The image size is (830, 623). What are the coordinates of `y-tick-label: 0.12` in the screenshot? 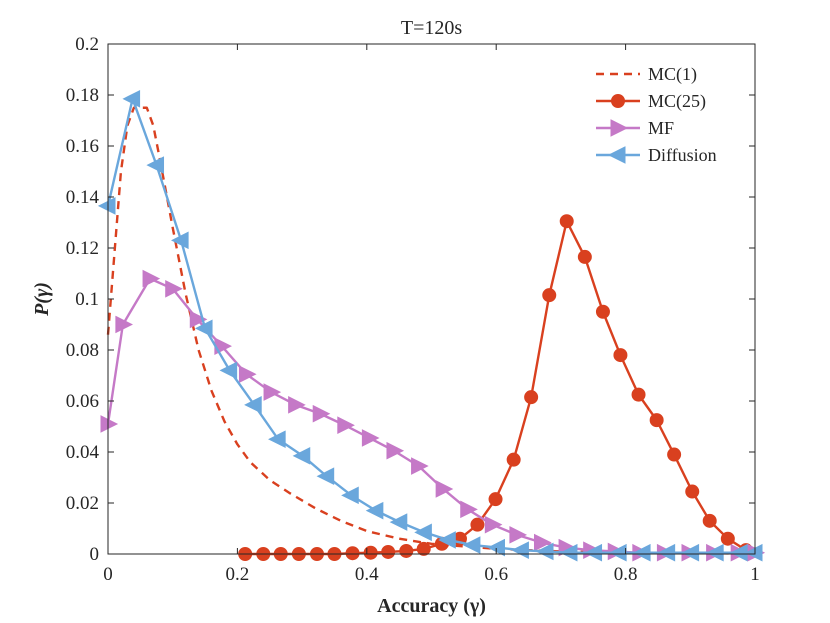 It's located at (82, 248).